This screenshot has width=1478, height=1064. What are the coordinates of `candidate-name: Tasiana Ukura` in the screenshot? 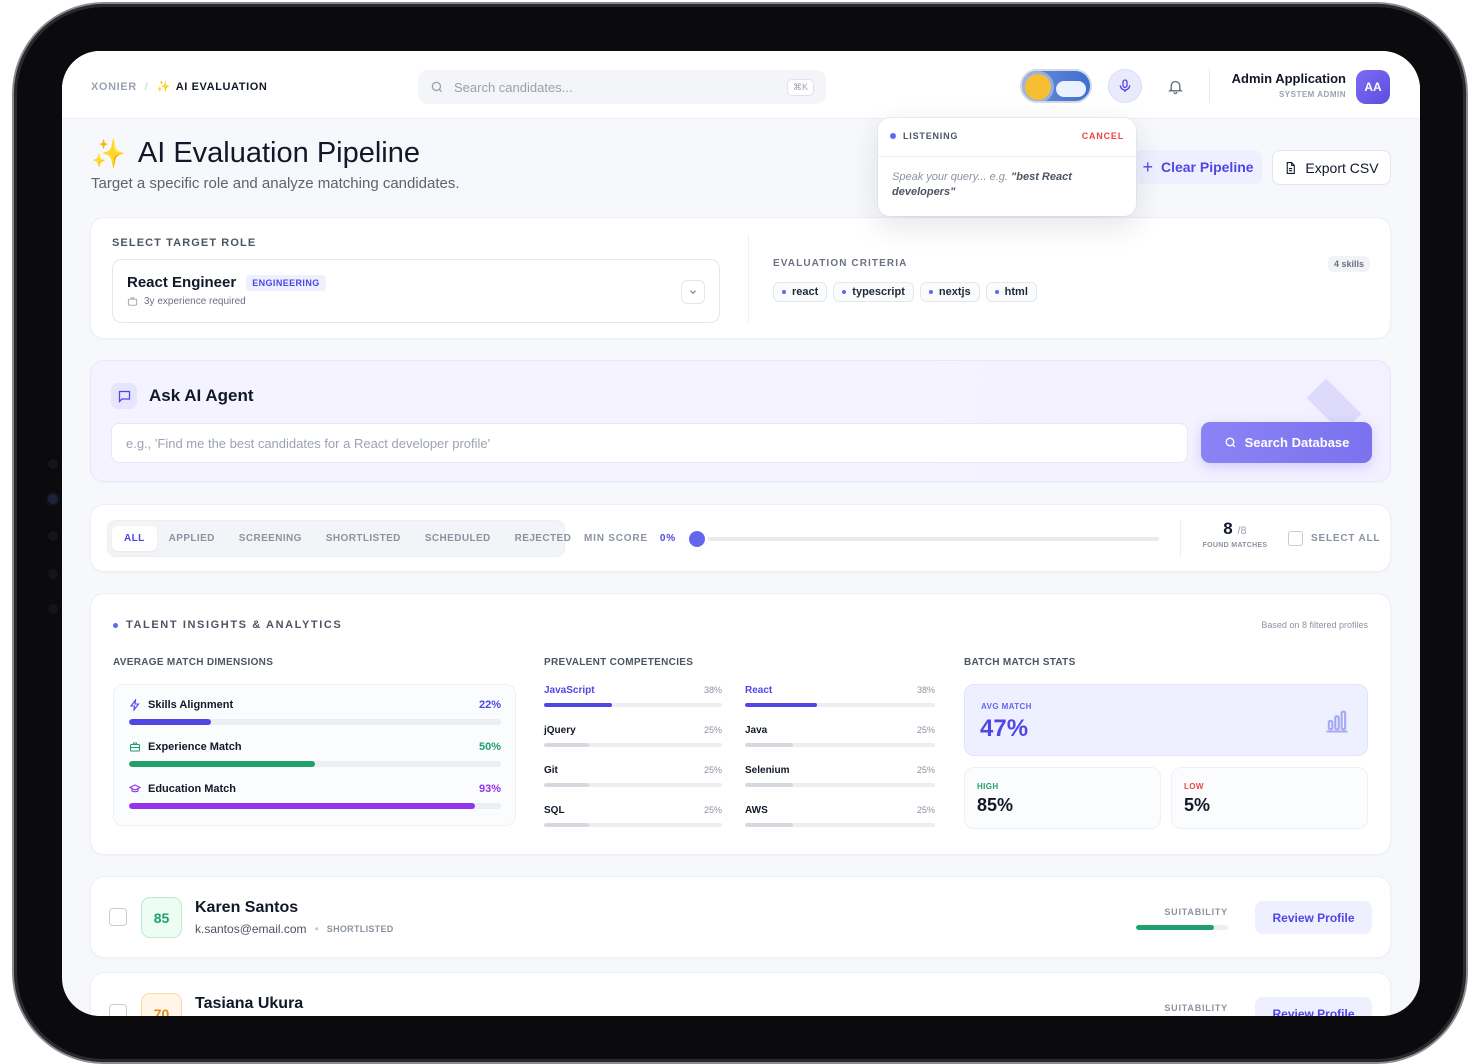 It's located at (249, 1003).